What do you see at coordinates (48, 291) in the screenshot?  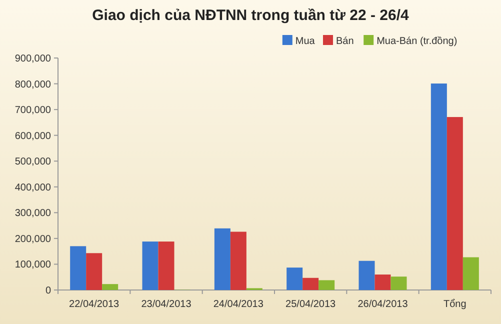 I see `y-tick-label: 0` at bounding box center [48, 291].